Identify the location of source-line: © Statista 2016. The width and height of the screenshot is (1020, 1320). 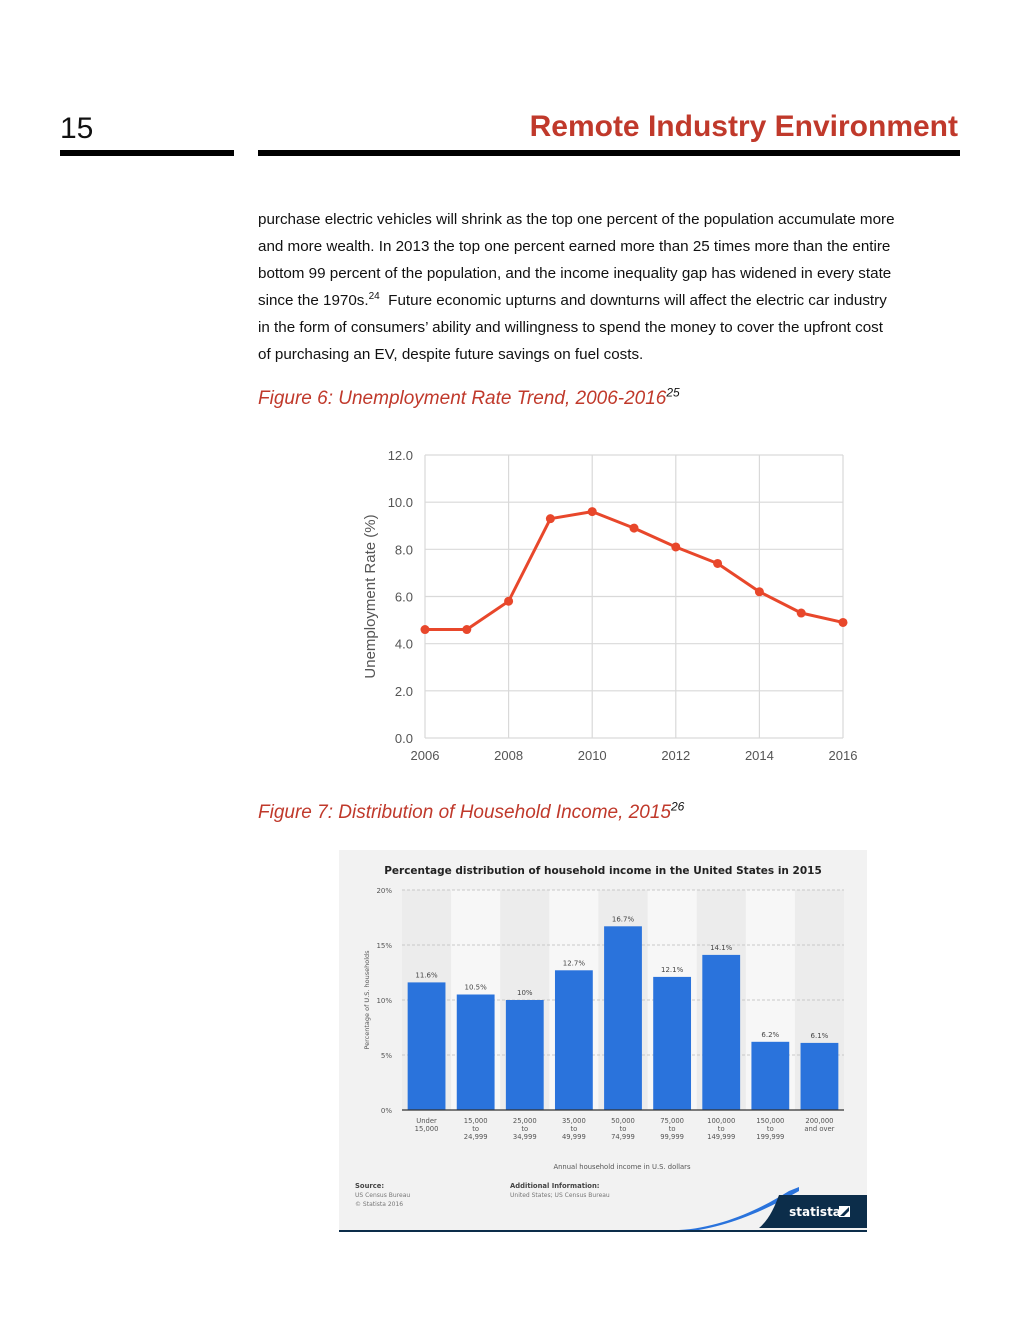
(379, 1204).